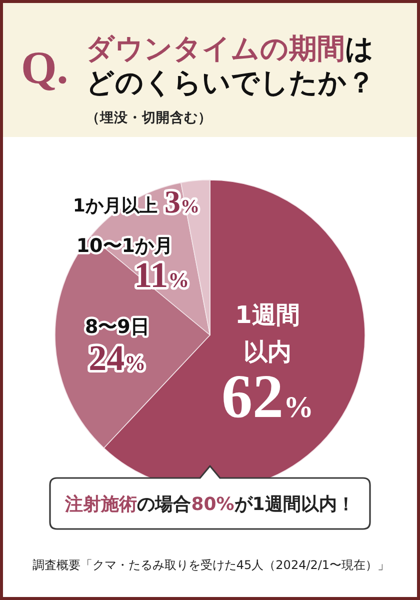 This screenshot has height=600, width=420. I want to click on annotation: 調査概要「クマ・たるみ取りを受けた45人（2024/2/1〜現在）」, so click(211, 565).